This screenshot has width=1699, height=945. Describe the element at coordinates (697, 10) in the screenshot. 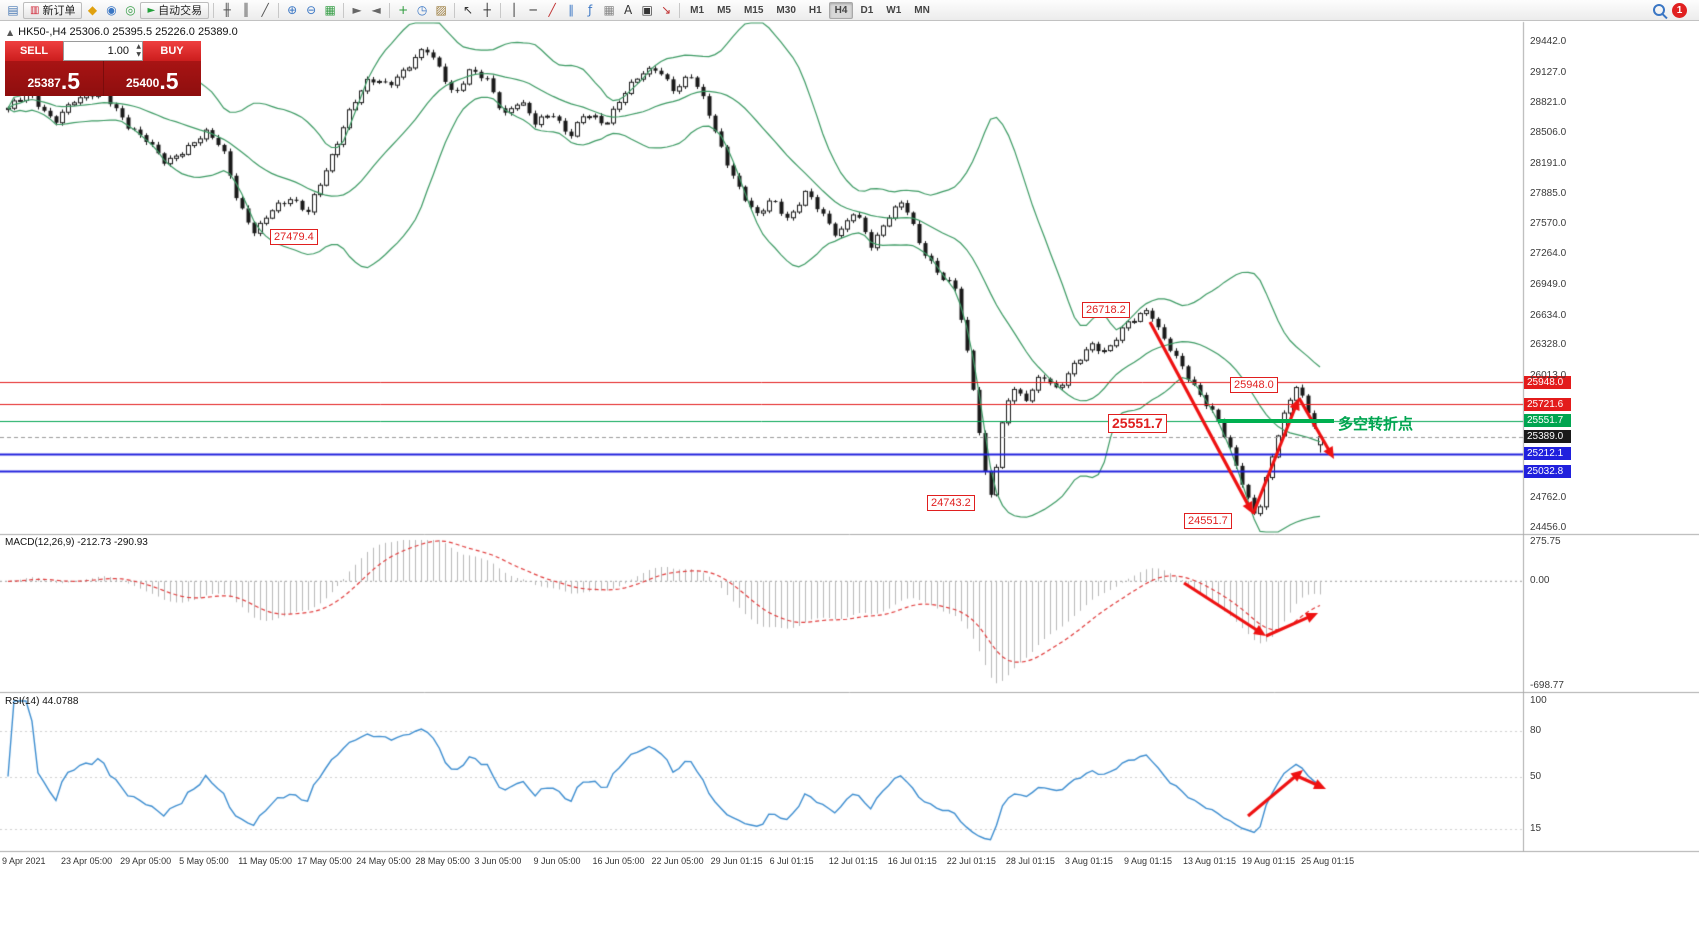

I see `timeframe-m1-button: M1` at that location.